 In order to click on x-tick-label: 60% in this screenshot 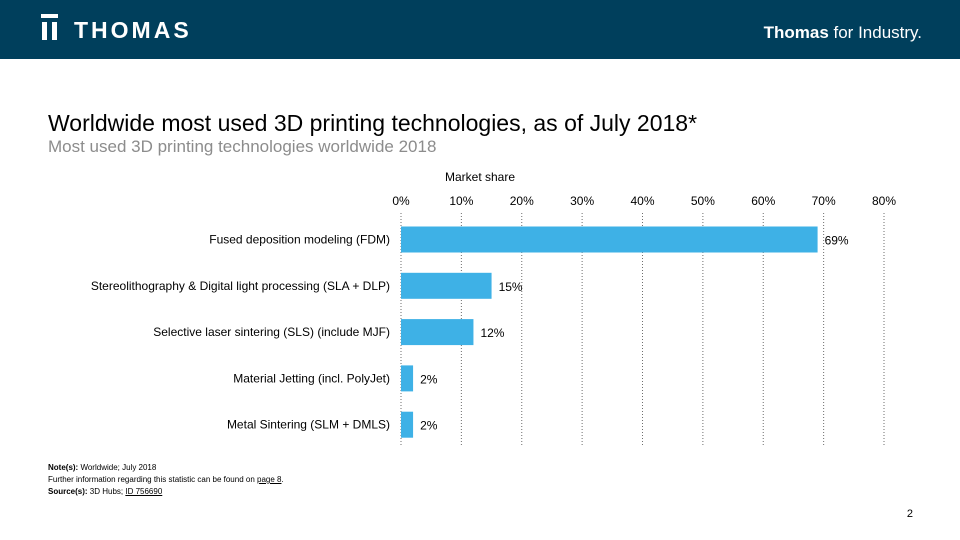, I will do `click(763, 201)`.